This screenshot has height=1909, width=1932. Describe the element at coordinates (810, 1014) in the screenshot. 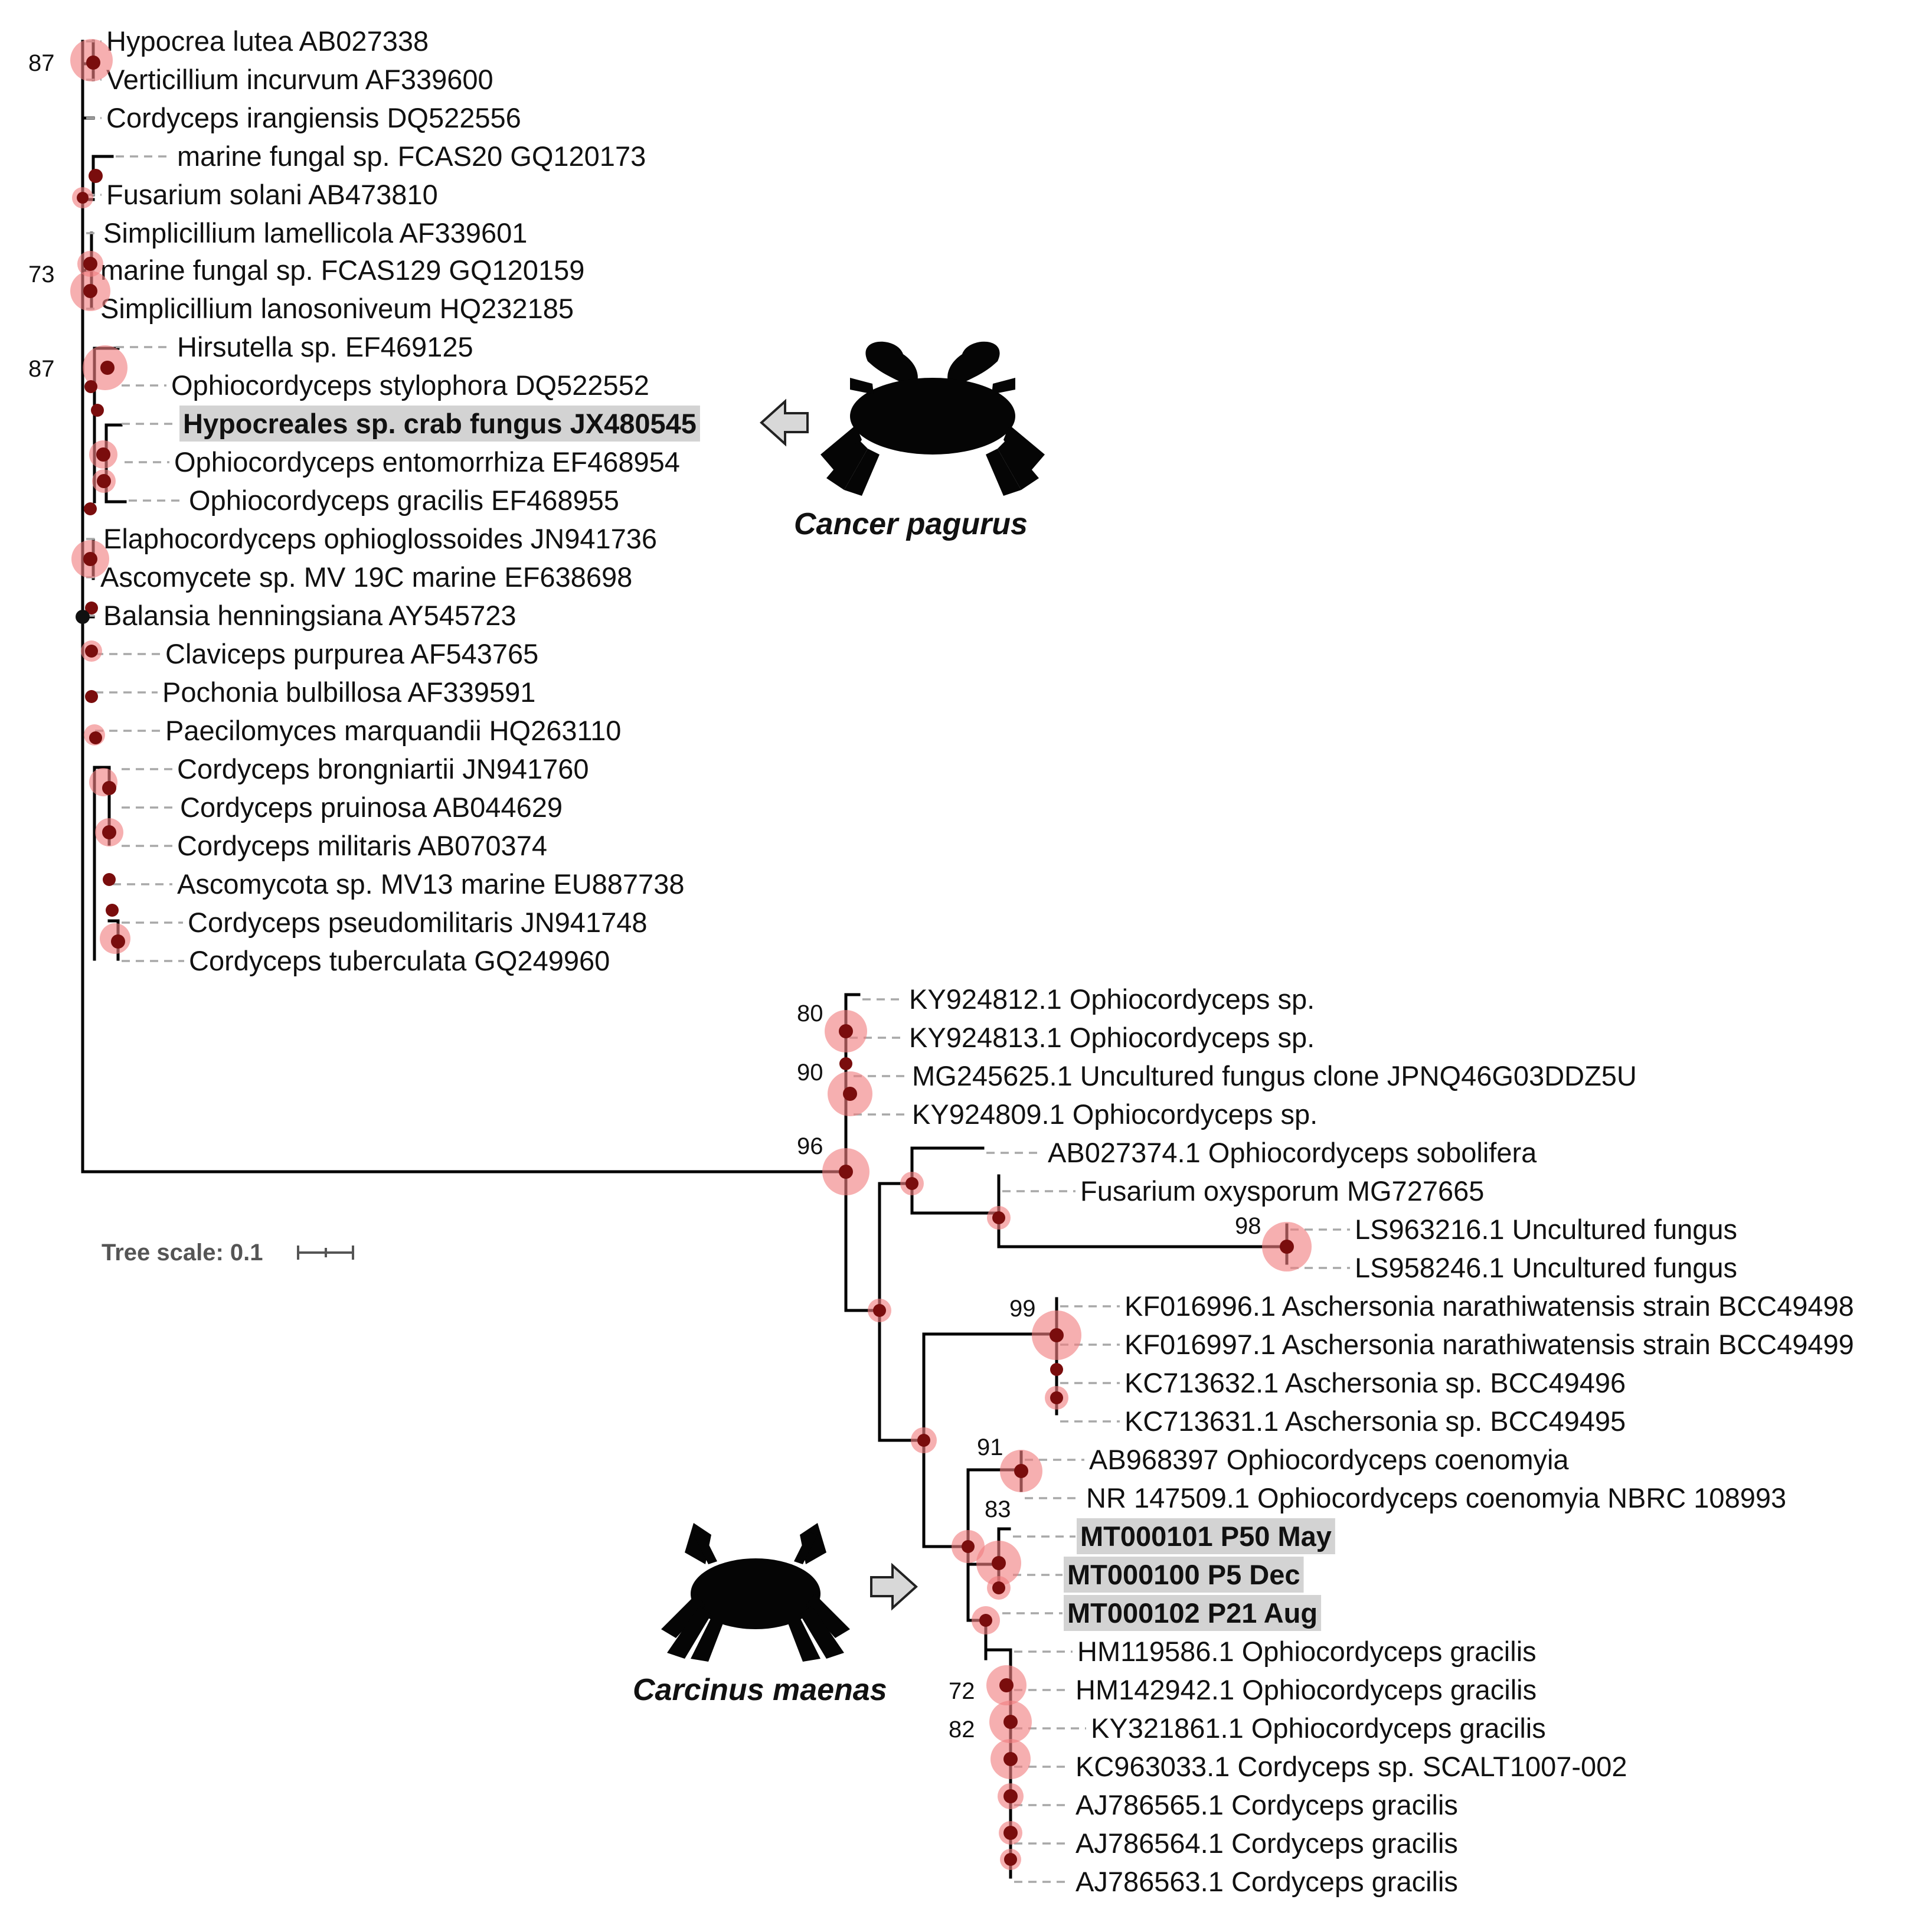

I see `bootstrap-value: 80` at that location.